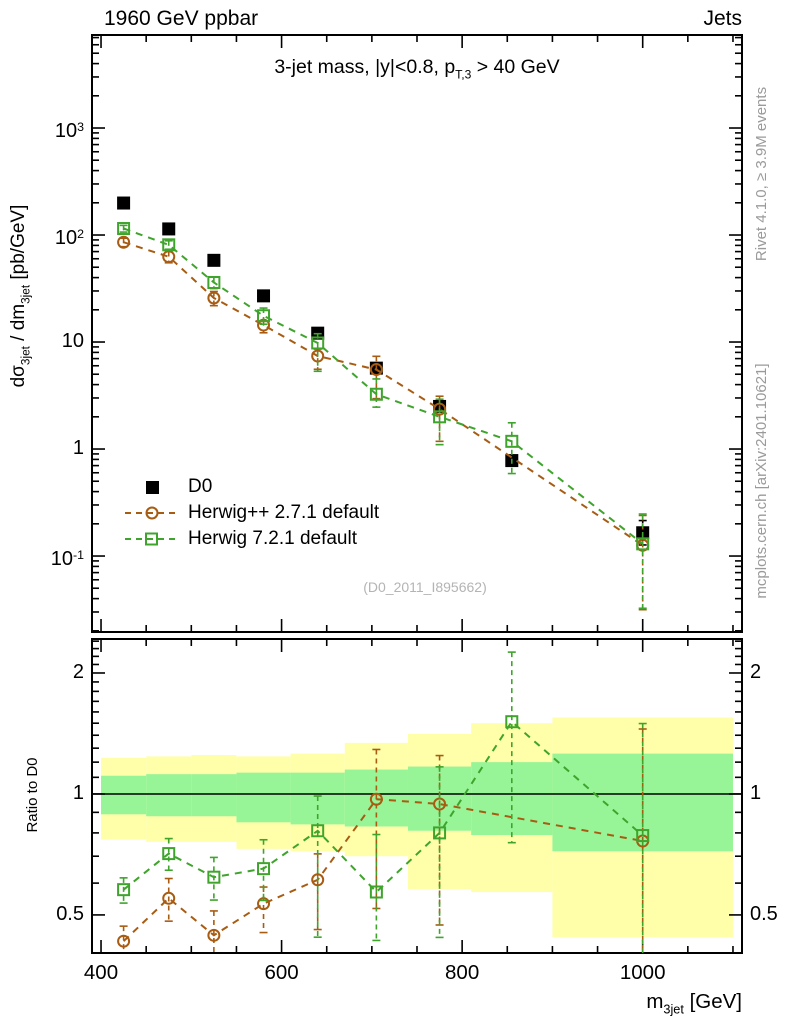 Image resolution: width=786 pixels, height=1024 pixels. What do you see at coordinates (284, 512) in the screenshot?
I see `legend-label: Herwig++ 2.7.1 default` at bounding box center [284, 512].